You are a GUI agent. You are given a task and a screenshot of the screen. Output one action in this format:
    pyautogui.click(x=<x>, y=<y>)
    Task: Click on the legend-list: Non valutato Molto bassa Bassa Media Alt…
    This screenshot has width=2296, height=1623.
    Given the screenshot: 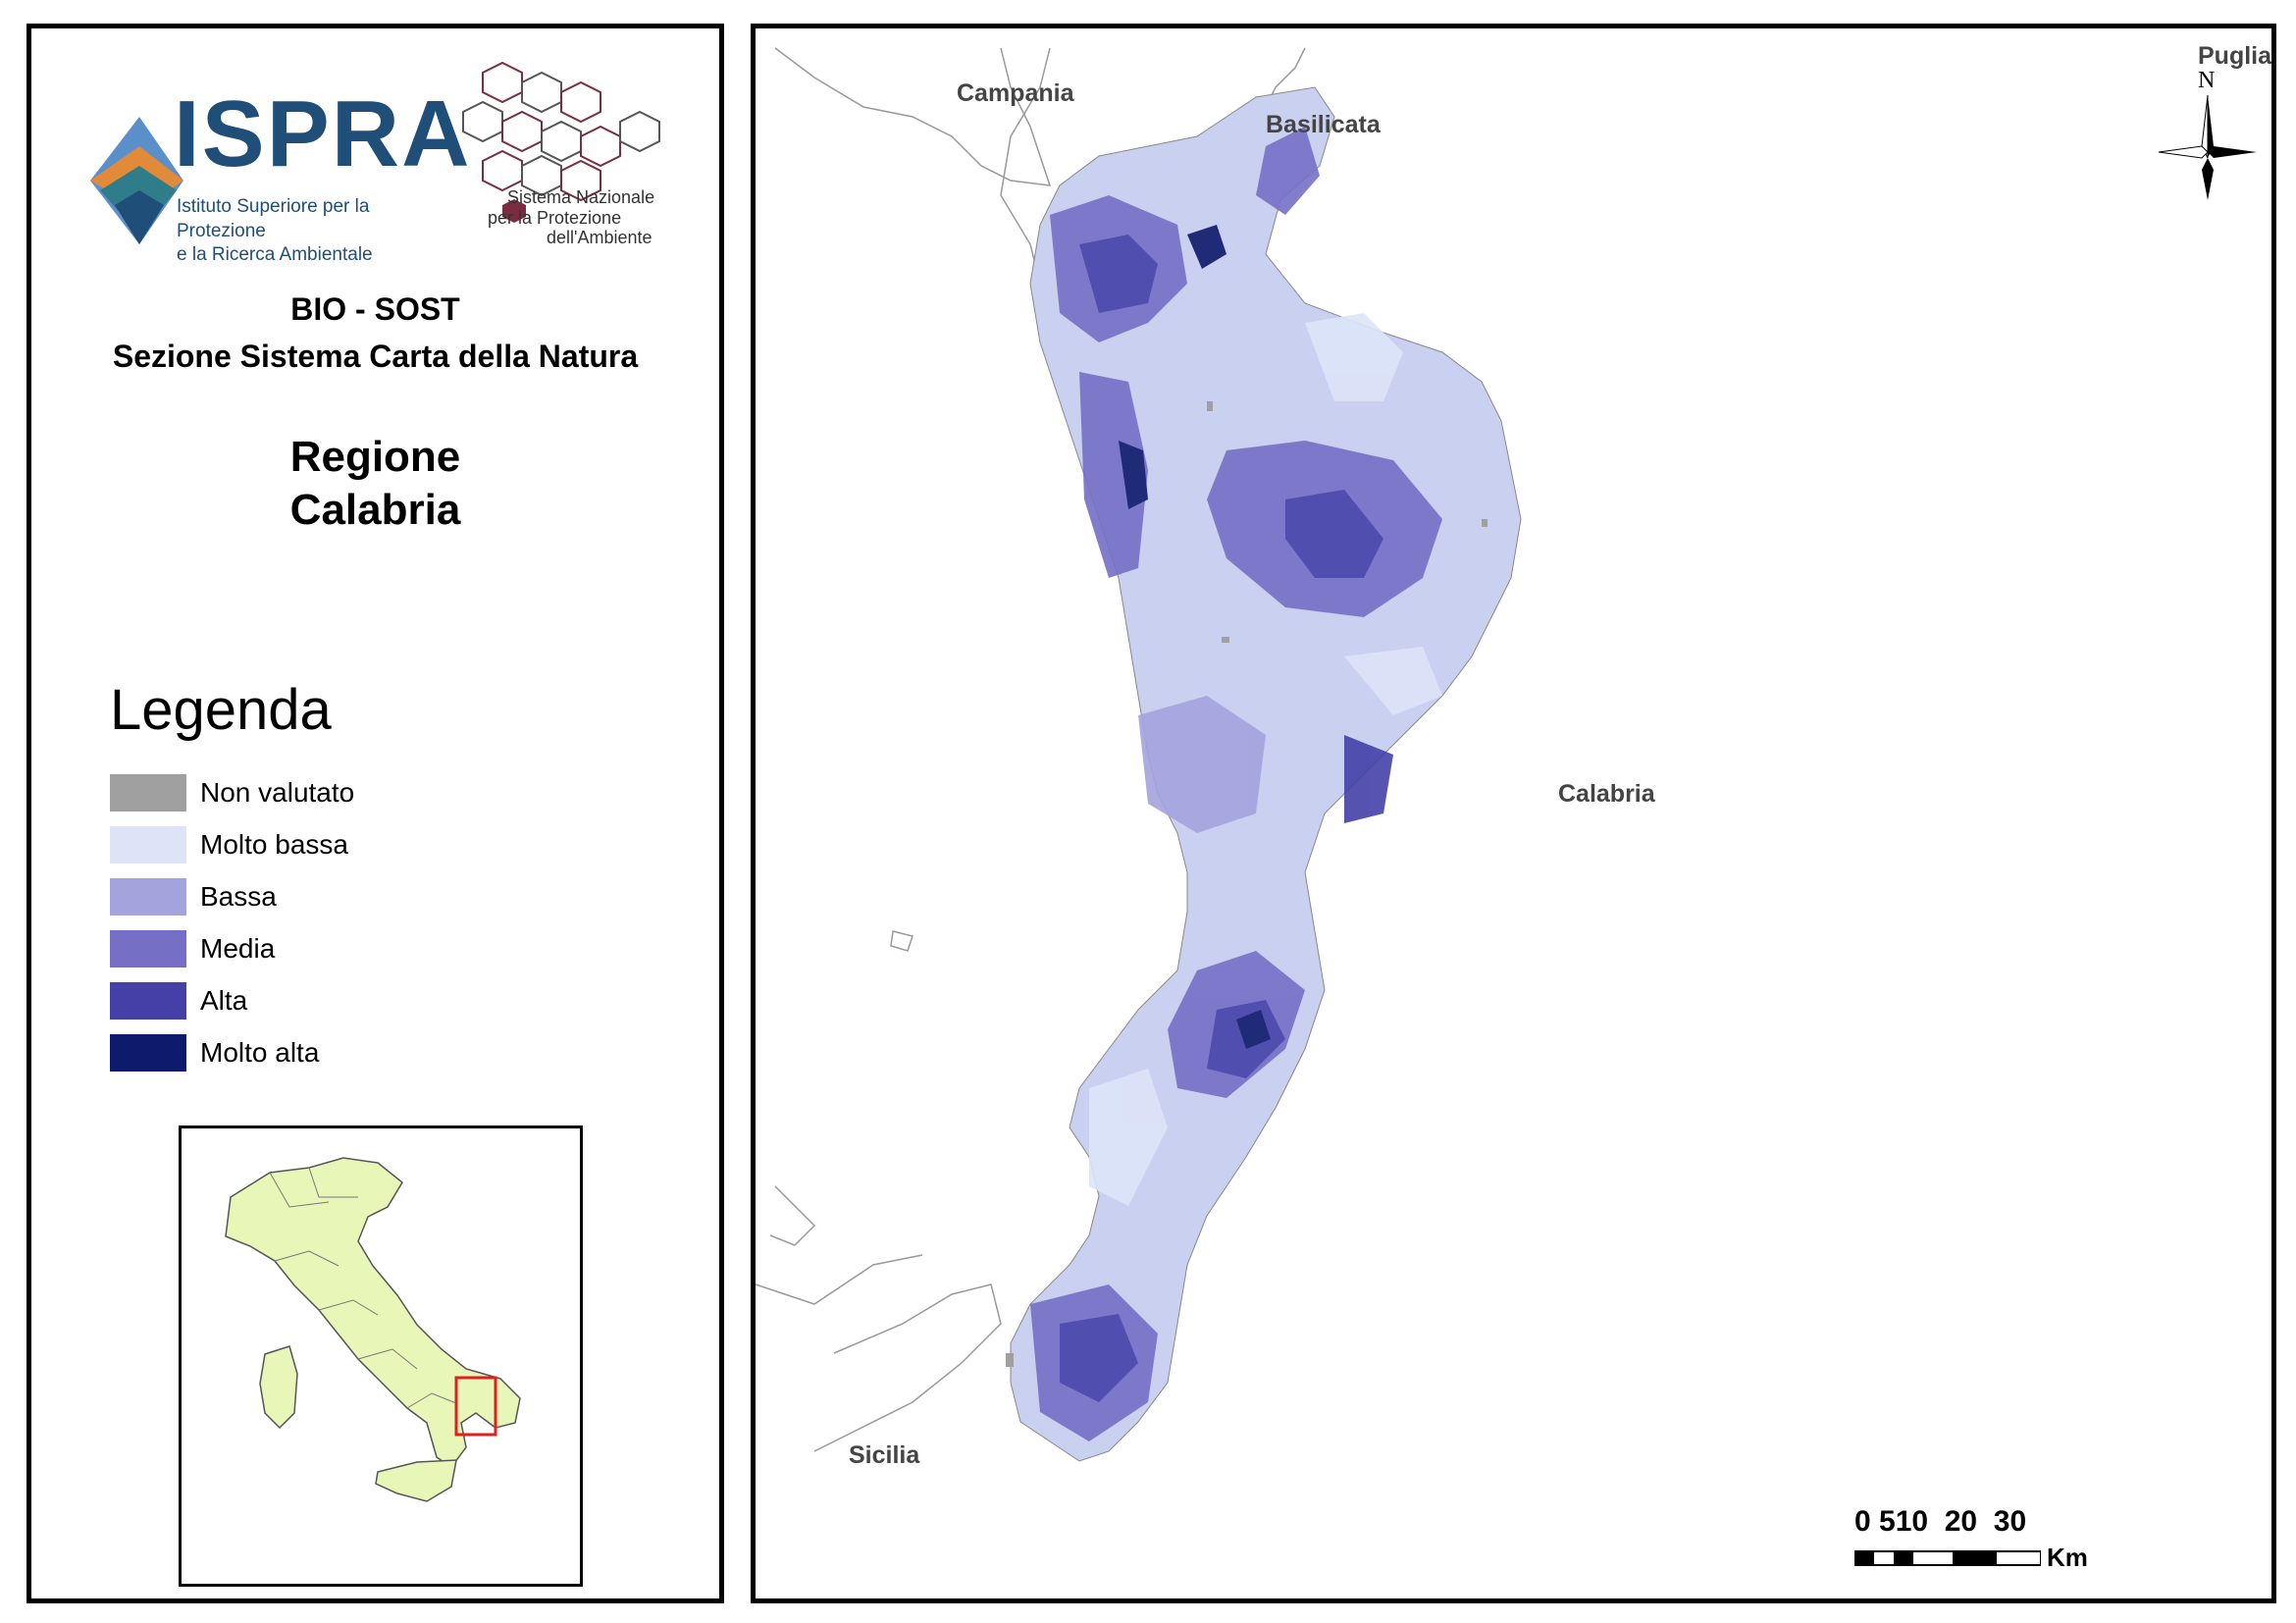 What is the action you would take?
    pyautogui.click(x=232, y=922)
    